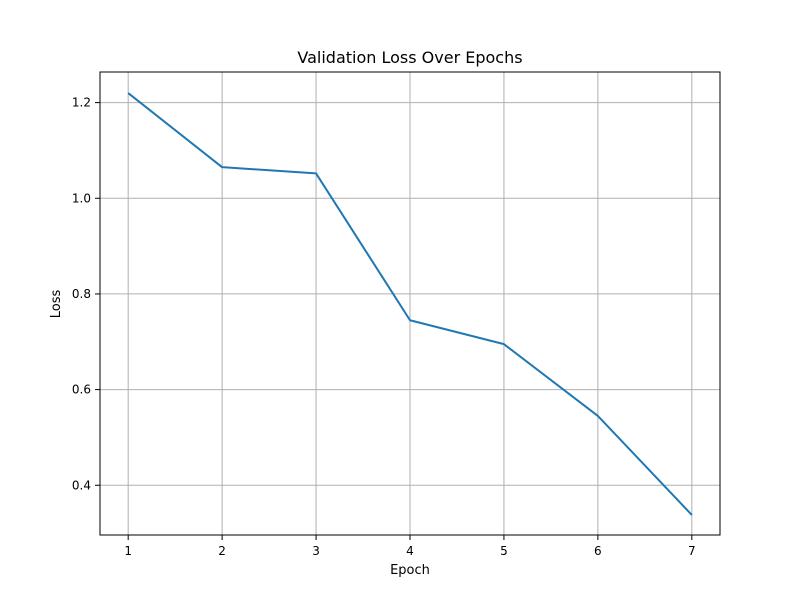 Image resolution: width=800 pixels, height=600 pixels. I want to click on y-tick-label: 0.6, so click(81, 390).